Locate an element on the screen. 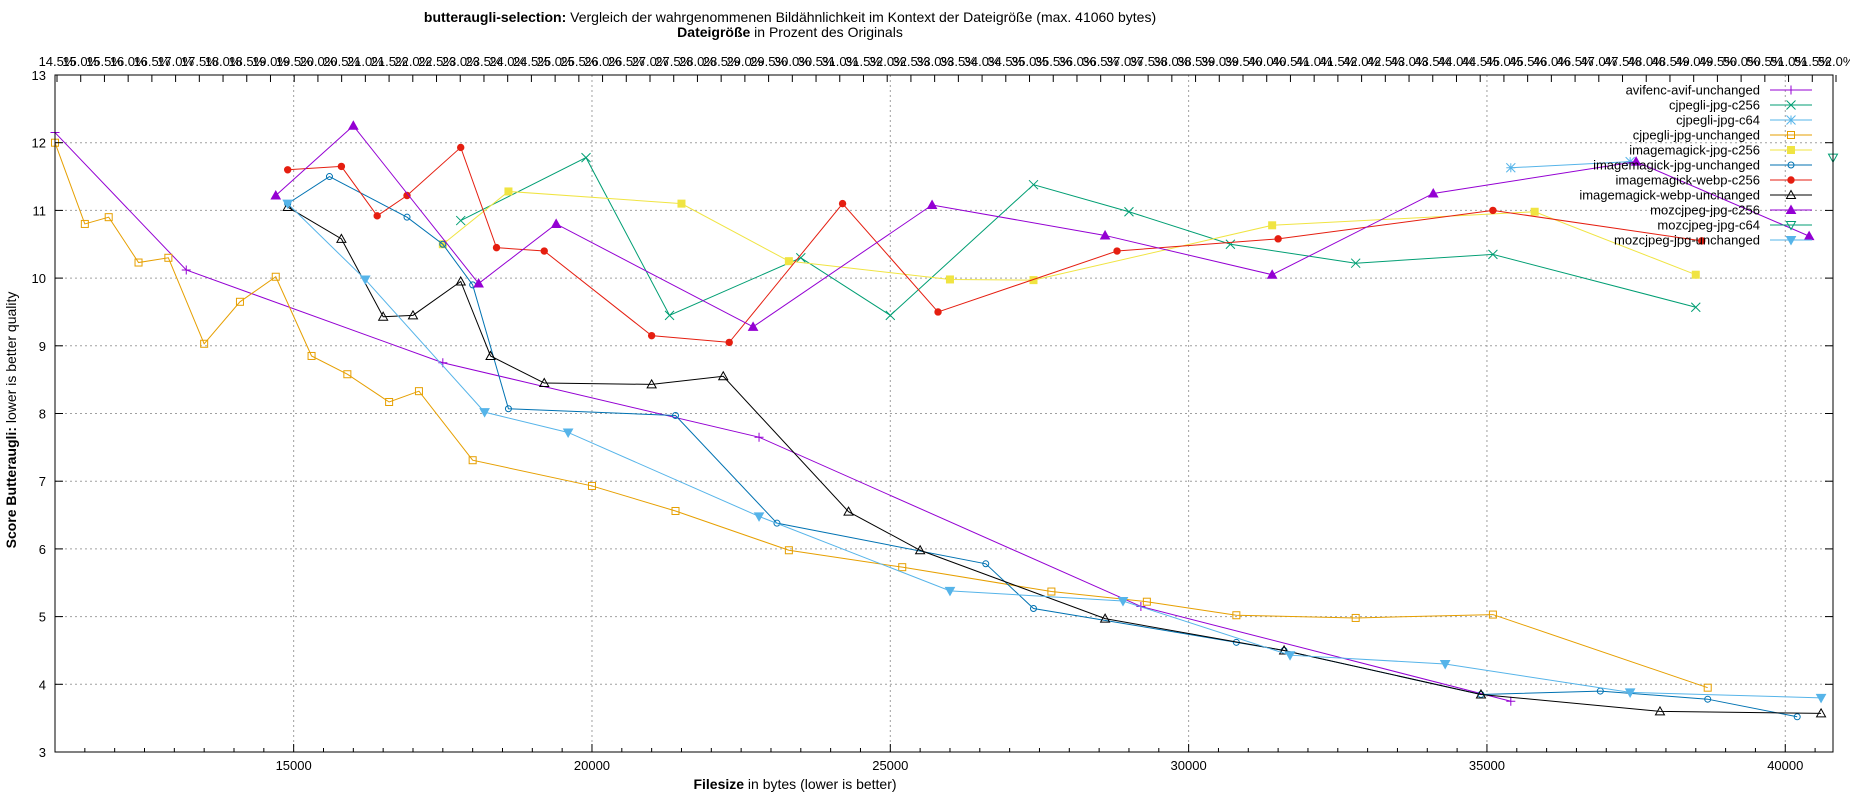  top-tick-label: 49.0% is located at coordinates (1693, 61).